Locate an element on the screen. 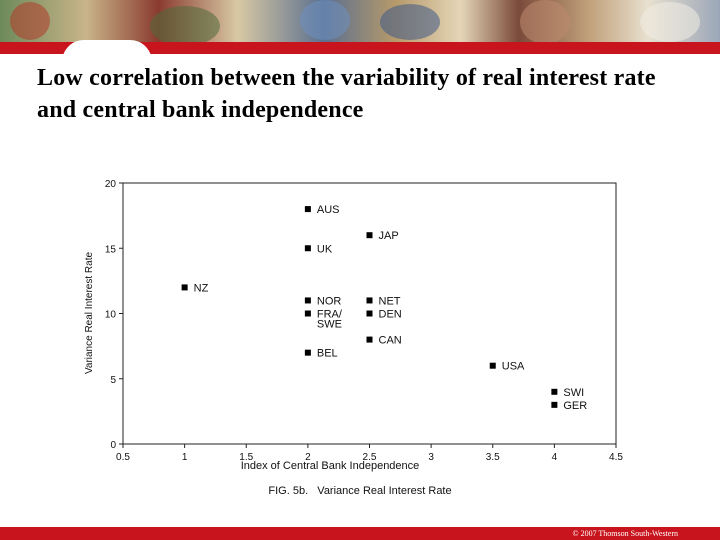 This screenshot has height=540, width=720. x-tick-label: 4 is located at coordinates (555, 457).